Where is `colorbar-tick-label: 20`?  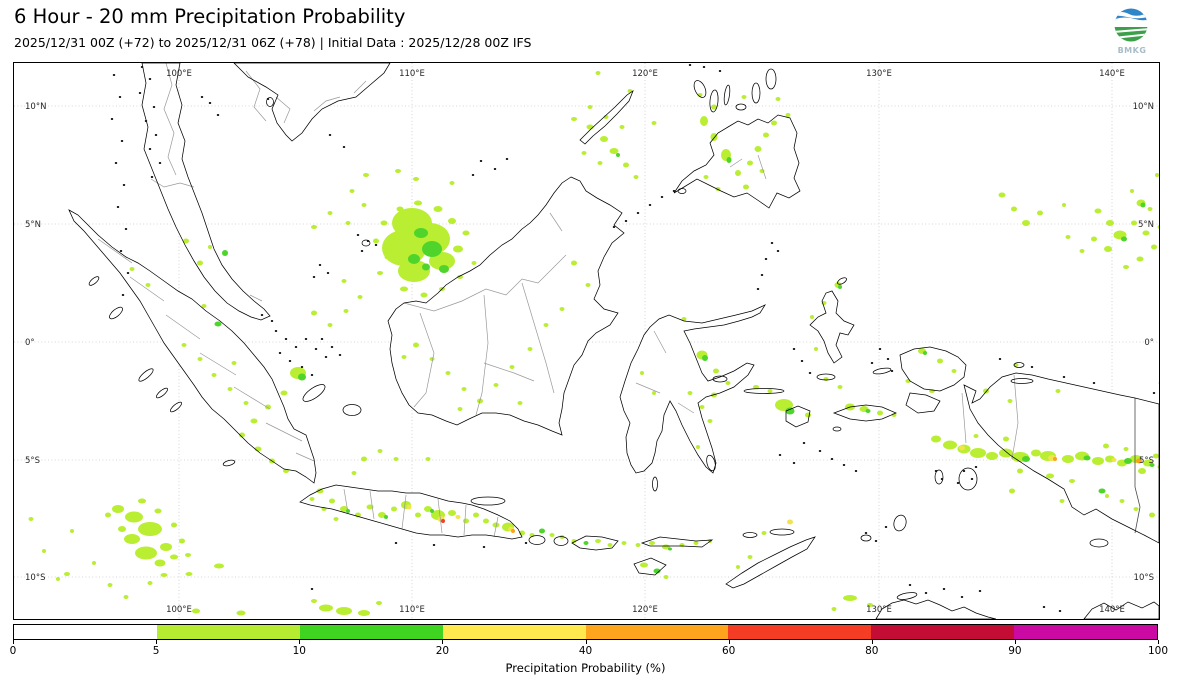
colorbar-tick-label: 20 is located at coordinates (442, 651).